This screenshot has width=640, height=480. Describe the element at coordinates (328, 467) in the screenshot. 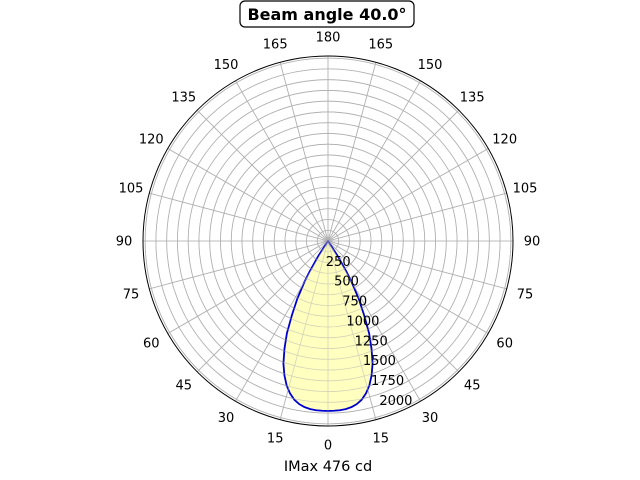

I see `x-axis-label: IMax 476 cd` at that location.